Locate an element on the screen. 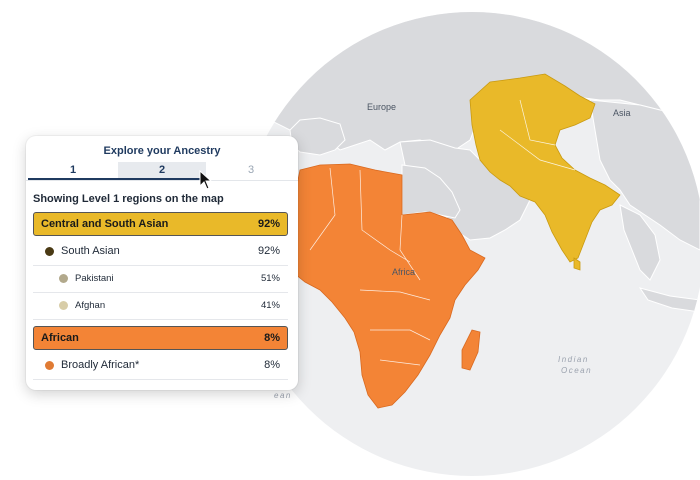 Image resolution: width=700 pixels, height=480 pixels. showing-text: Showing Level 1 regions on the map is located at coordinates (128, 199).